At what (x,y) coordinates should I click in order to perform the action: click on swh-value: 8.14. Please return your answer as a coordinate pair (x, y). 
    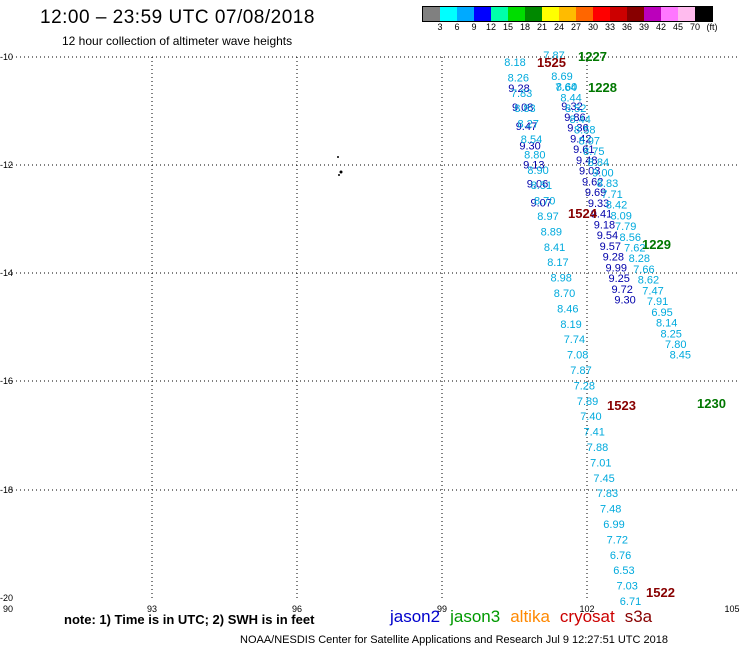
    Looking at the image, I should click on (666, 324).